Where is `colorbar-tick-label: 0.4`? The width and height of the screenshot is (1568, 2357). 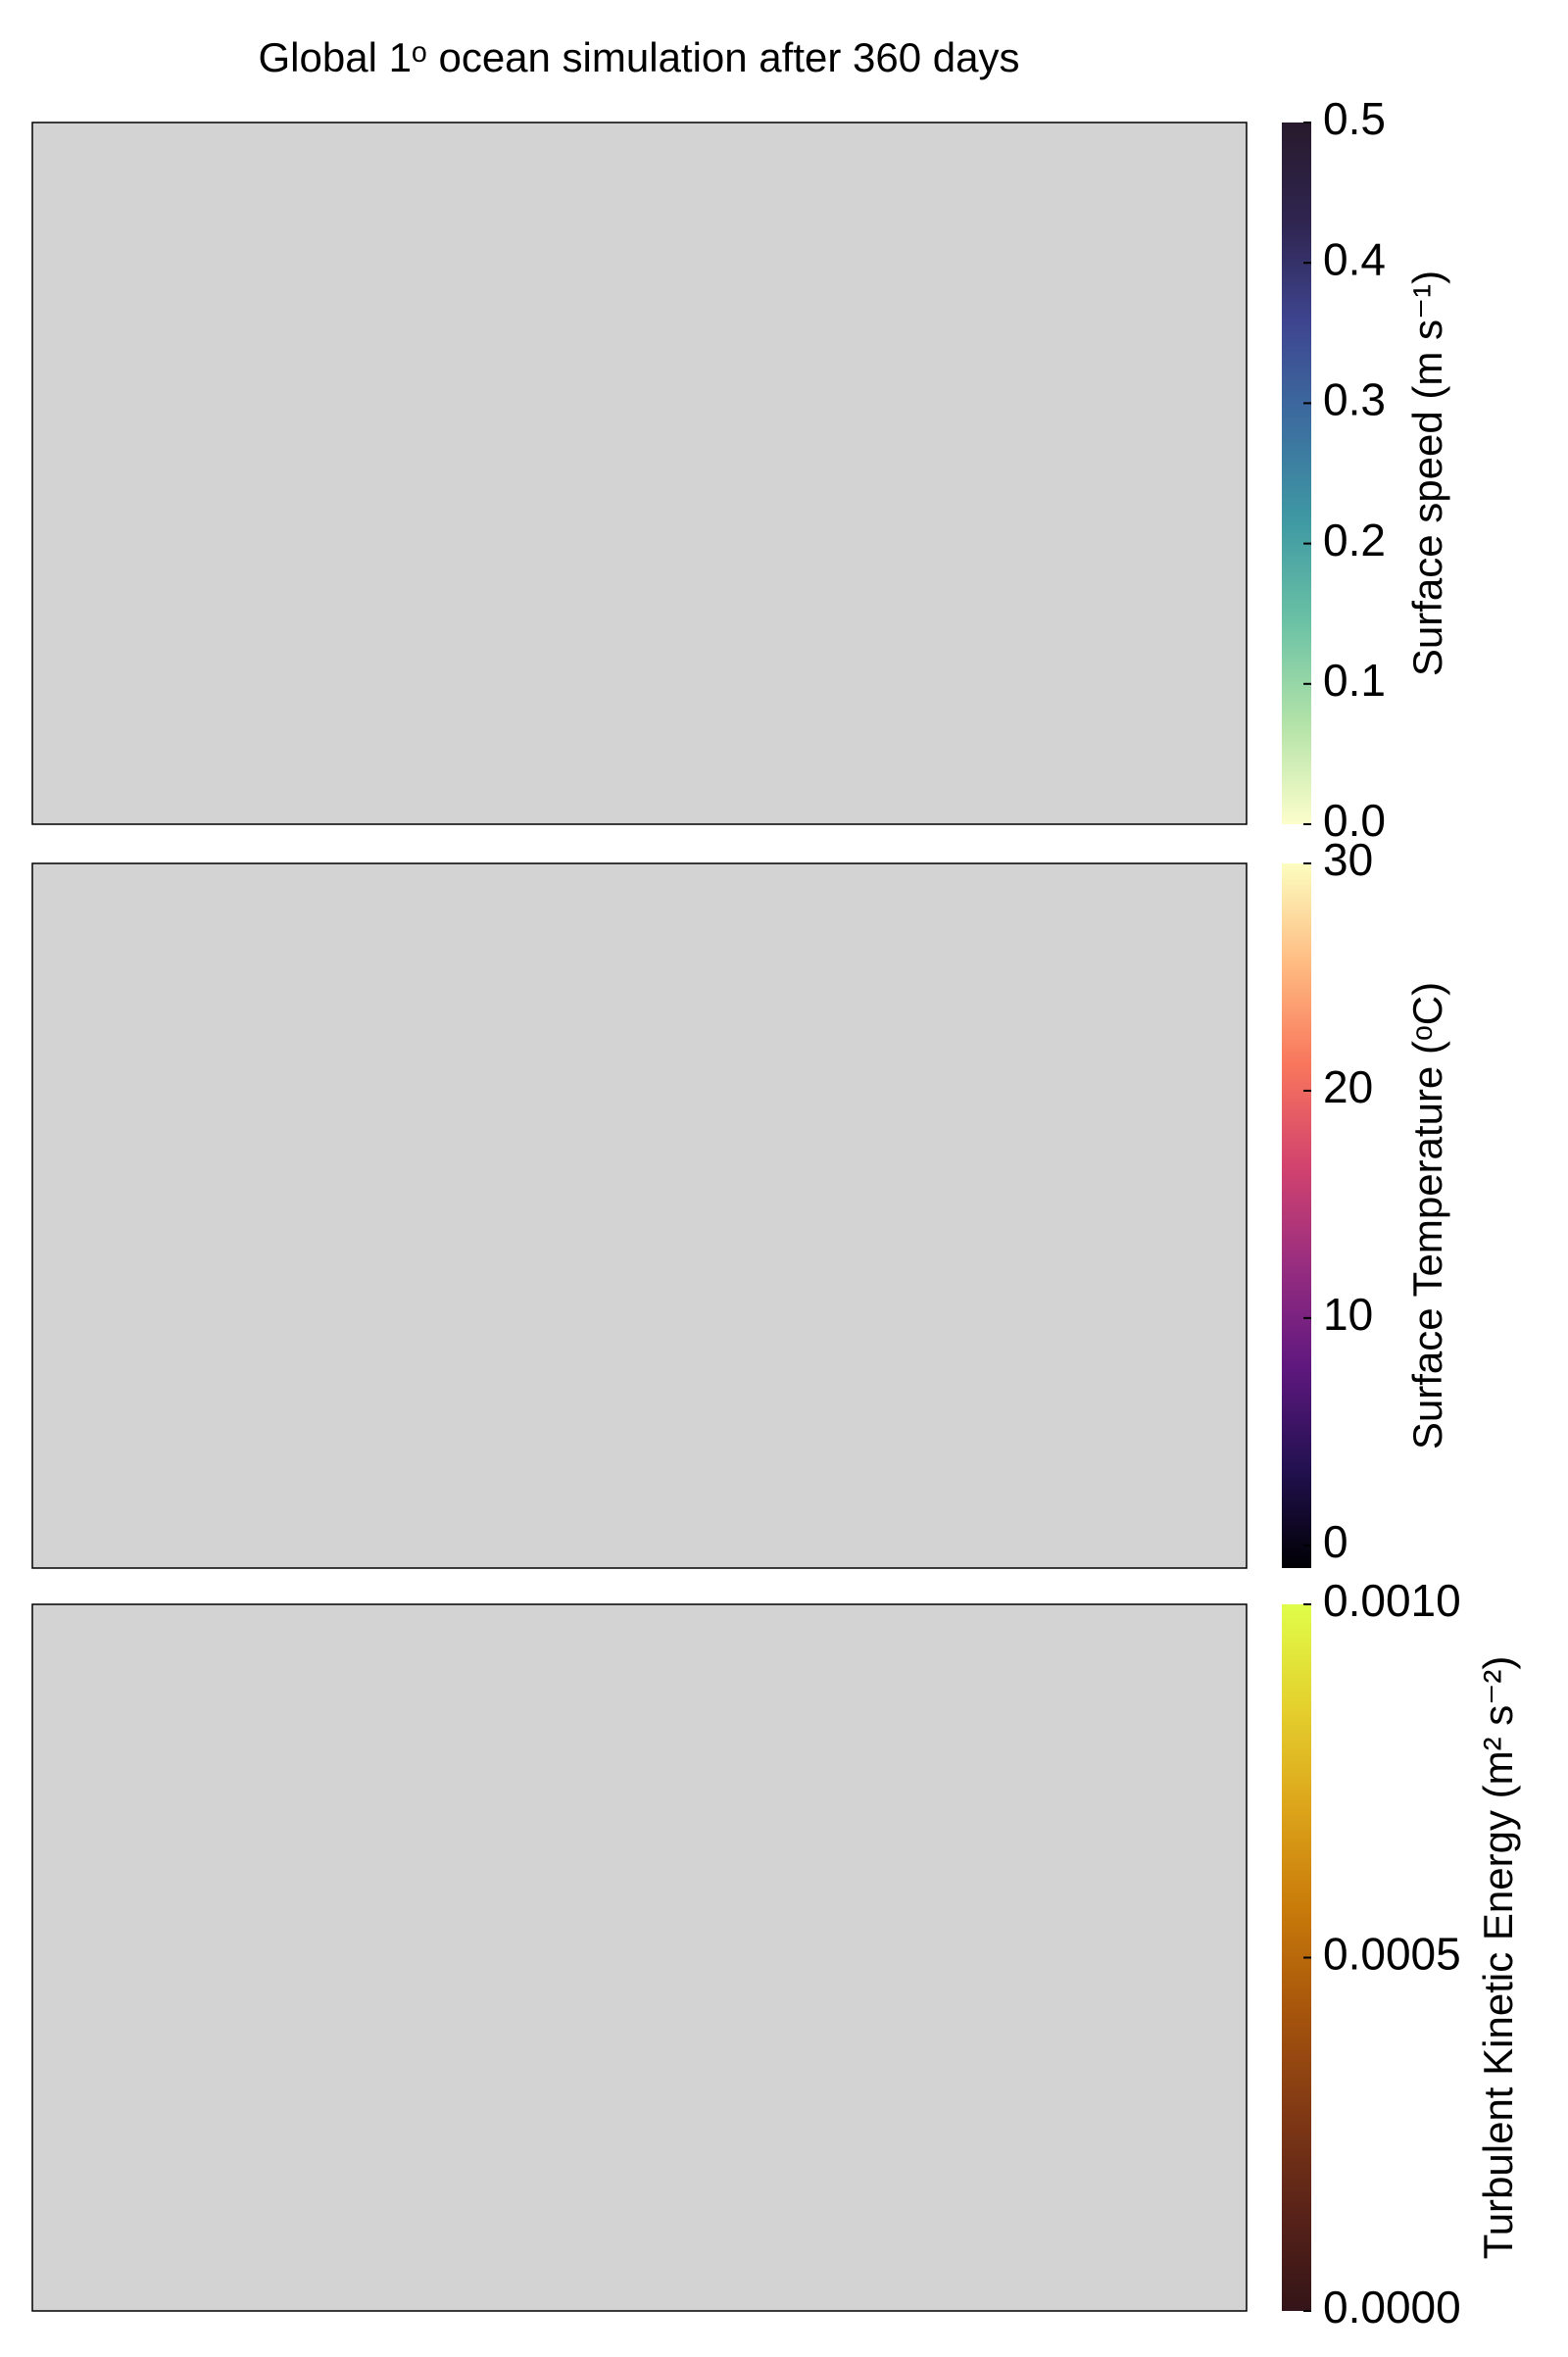
colorbar-tick-label: 0.4 is located at coordinates (1354, 258).